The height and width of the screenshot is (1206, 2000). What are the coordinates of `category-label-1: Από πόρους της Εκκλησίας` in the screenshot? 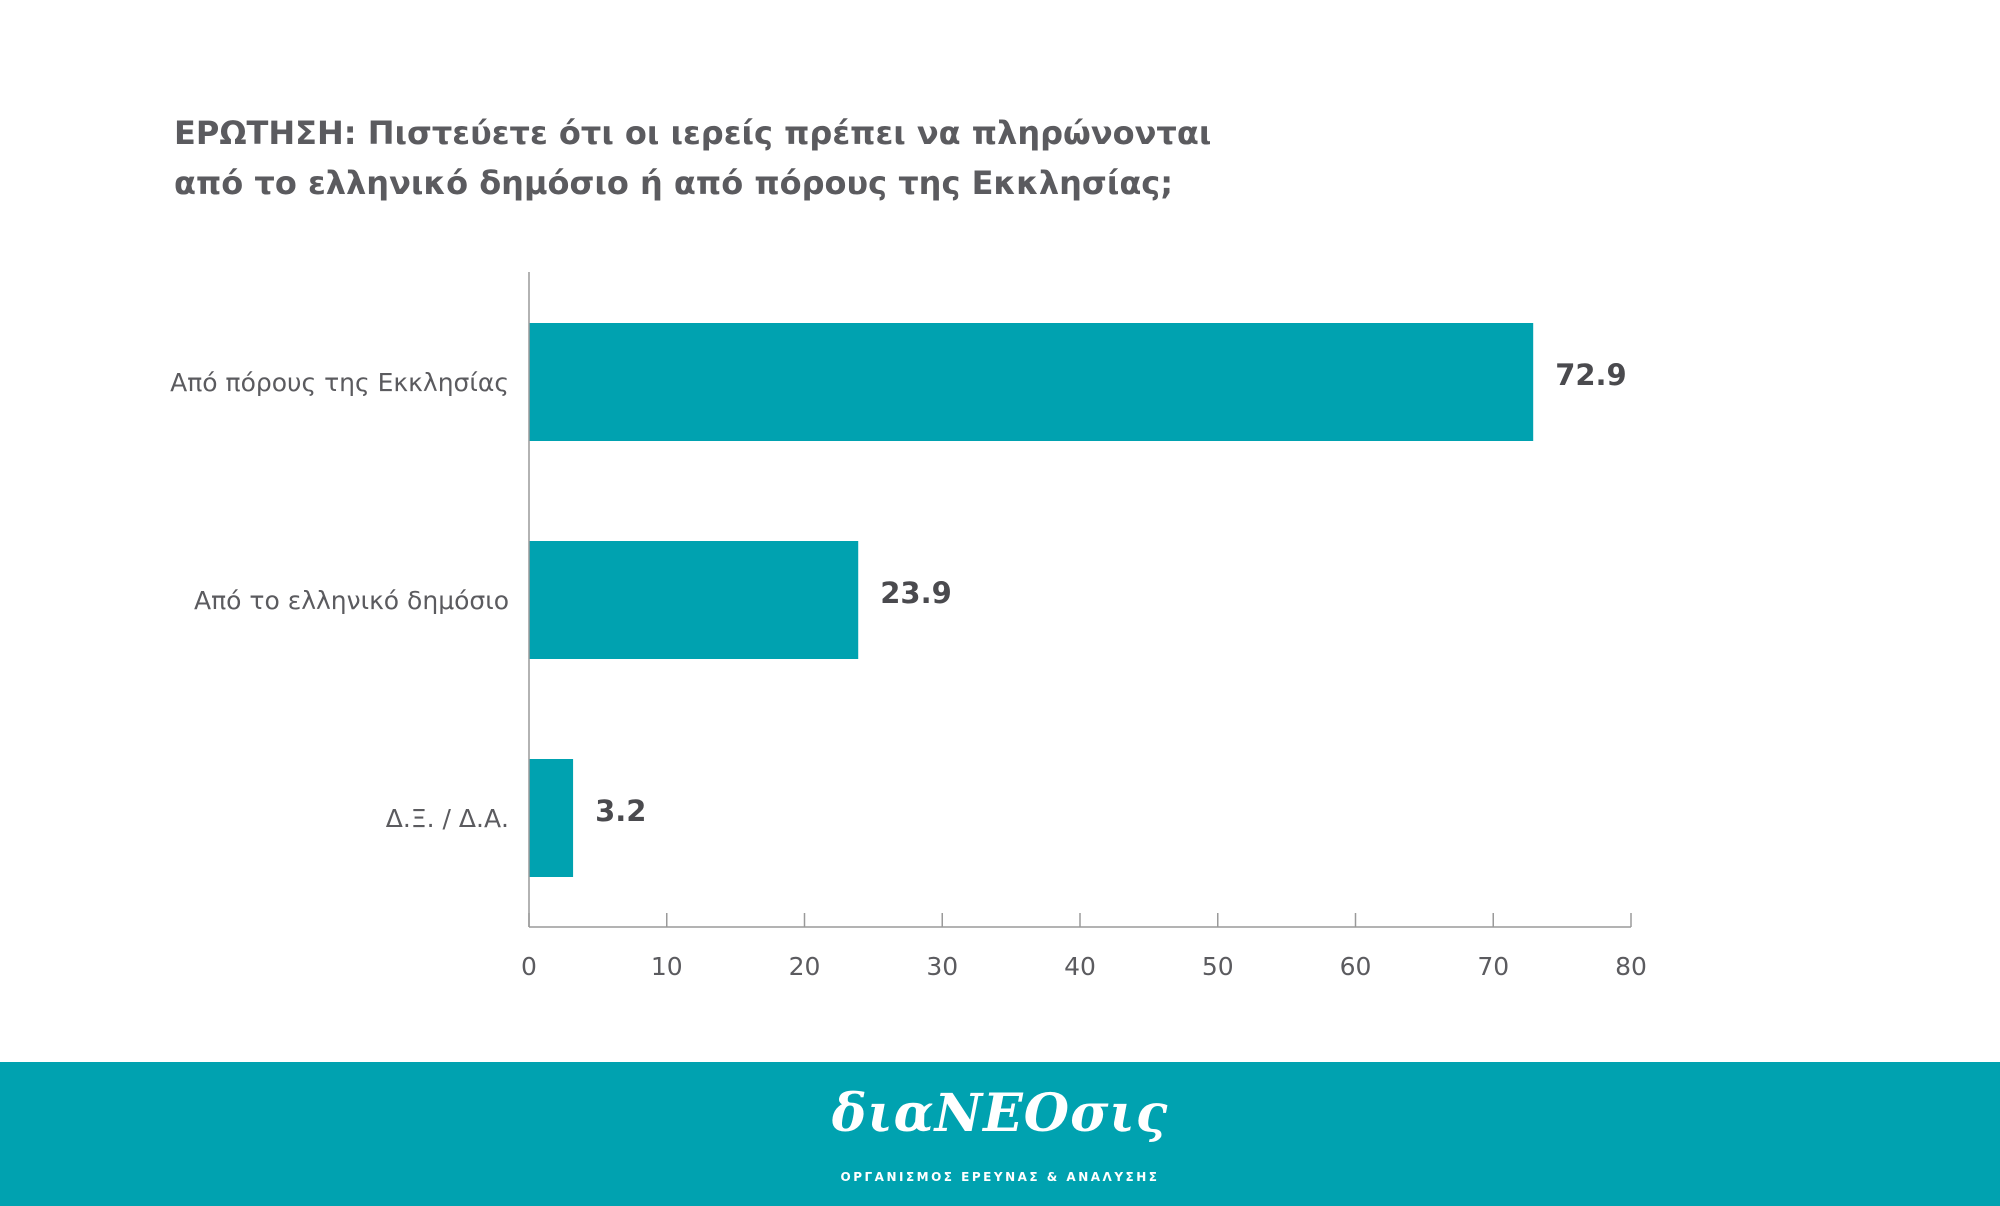 It's located at (339, 382).